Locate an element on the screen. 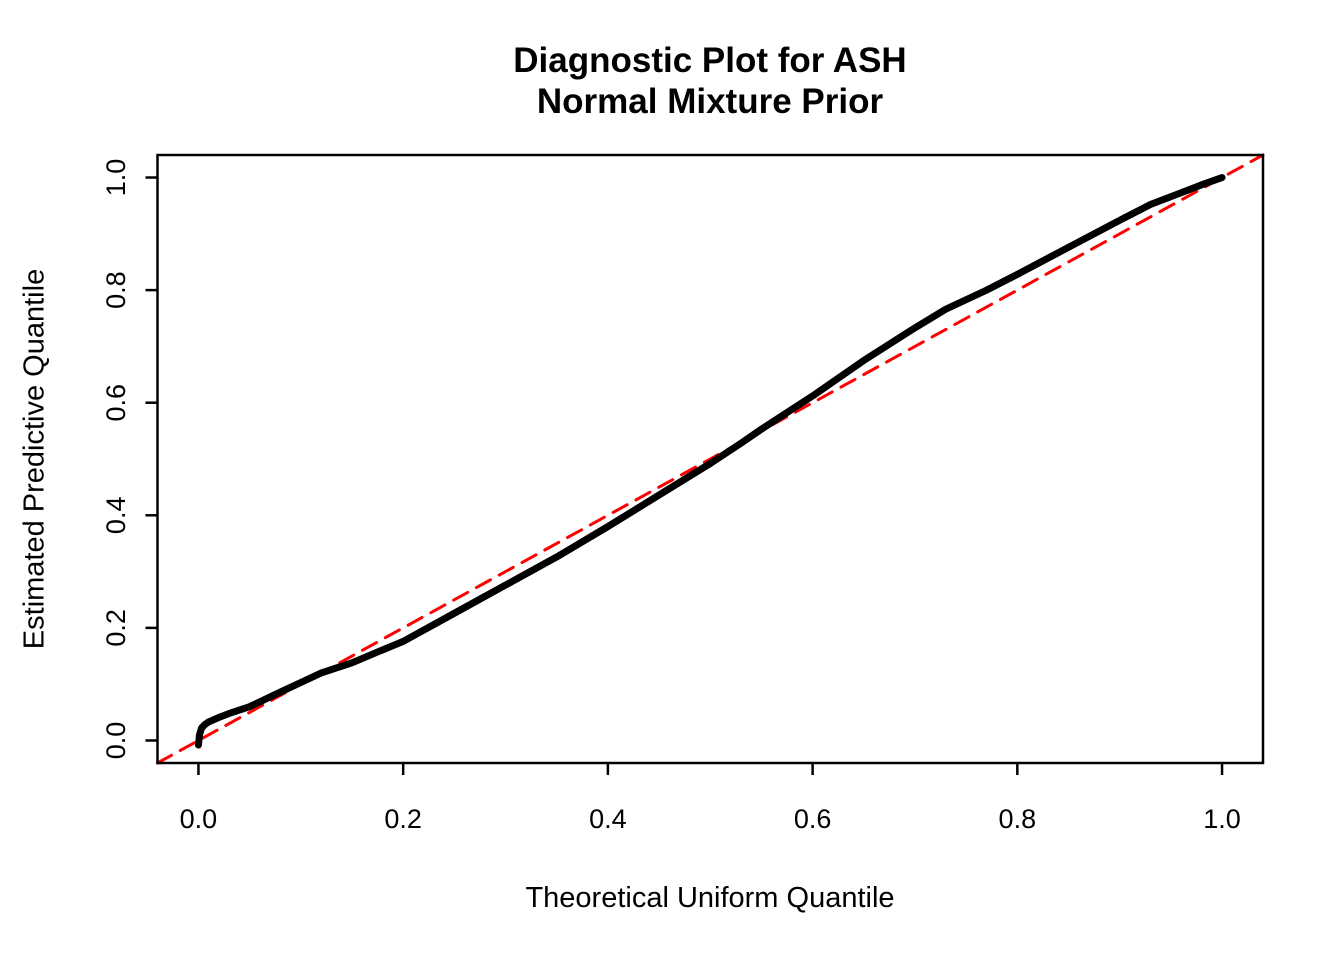 The image size is (1344, 960). chart-title-line-1: Diagnostic Plot for ASH is located at coordinates (710, 60).